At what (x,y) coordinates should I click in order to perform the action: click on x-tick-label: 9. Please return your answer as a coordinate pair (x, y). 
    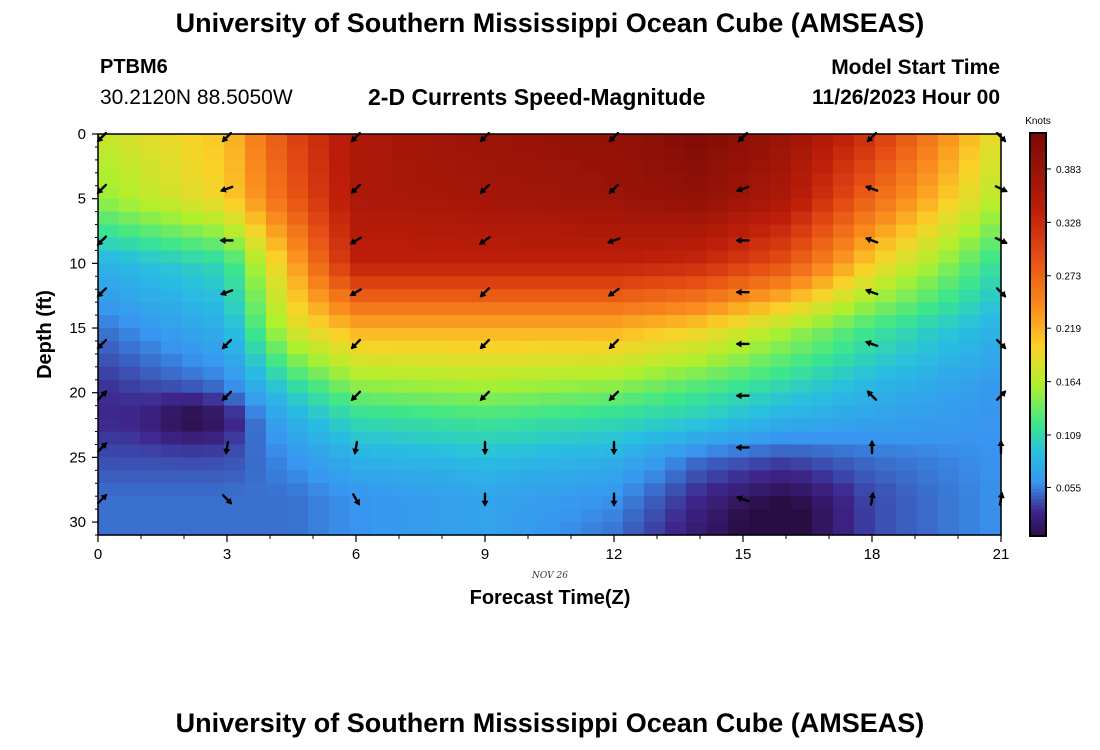
    Looking at the image, I should click on (485, 554).